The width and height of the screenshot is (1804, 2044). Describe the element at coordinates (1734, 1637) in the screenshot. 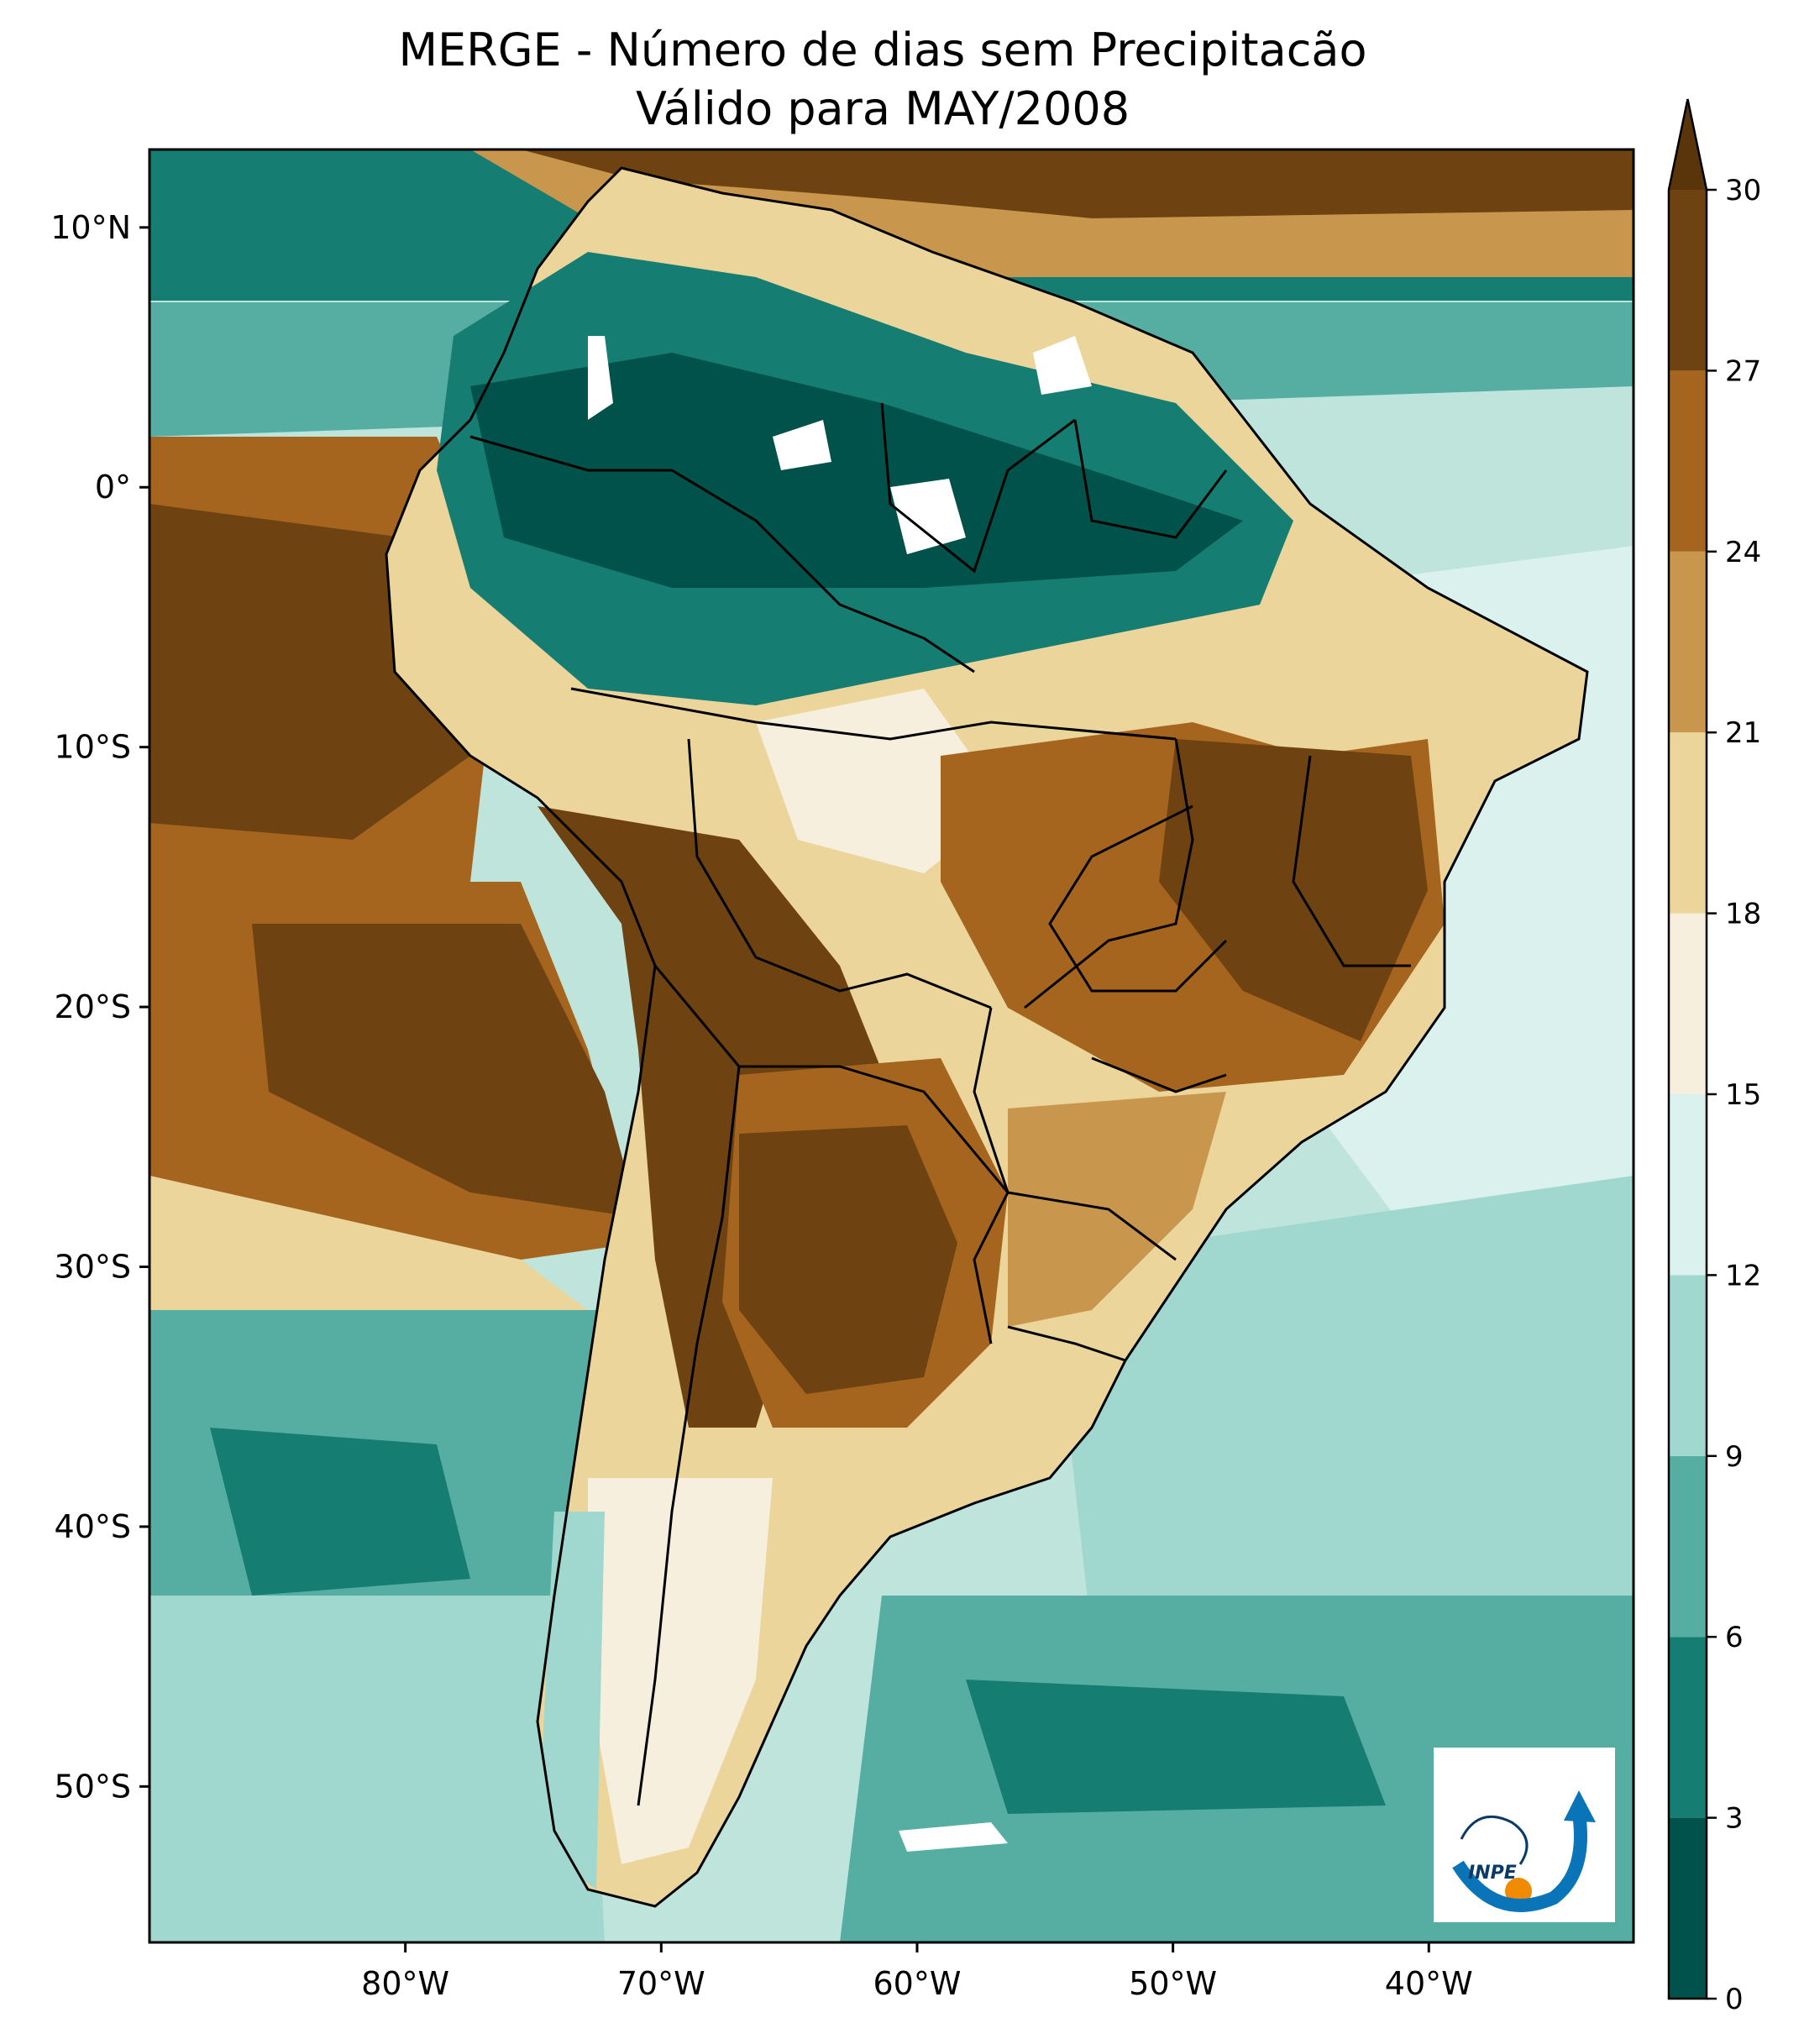

I see `colorbar-tick-label: 6` at that location.